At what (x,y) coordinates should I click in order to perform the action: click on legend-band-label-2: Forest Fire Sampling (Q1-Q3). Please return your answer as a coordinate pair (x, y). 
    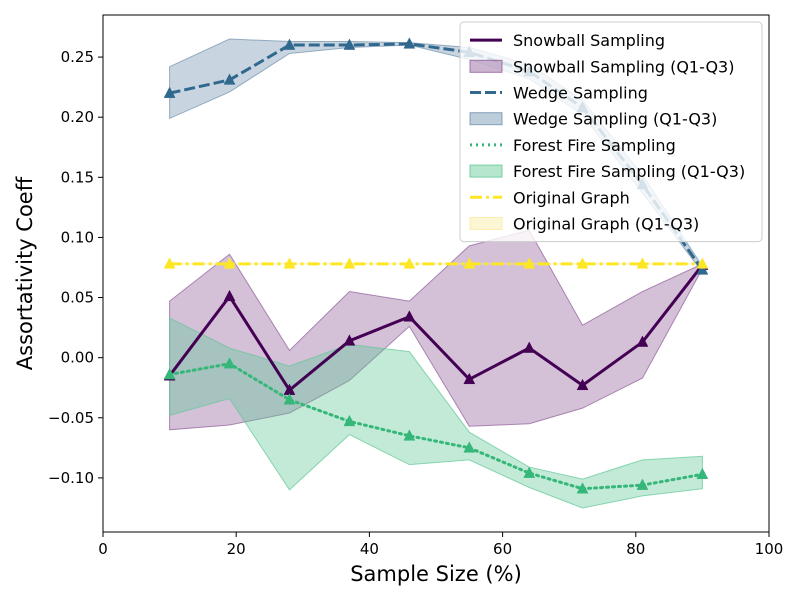
    Looking at the image, I should click on (629, 171).